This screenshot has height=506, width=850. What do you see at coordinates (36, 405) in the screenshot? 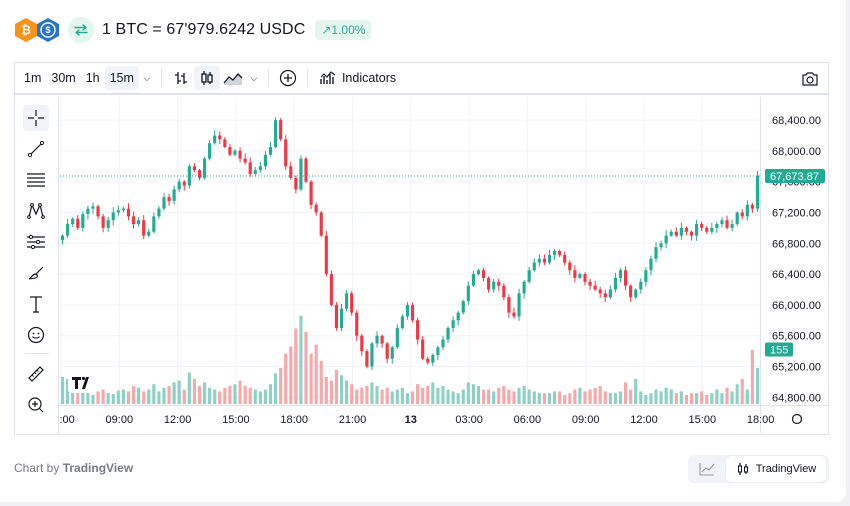
I see `zoom-in-icon` at bounding box center [36, 405].